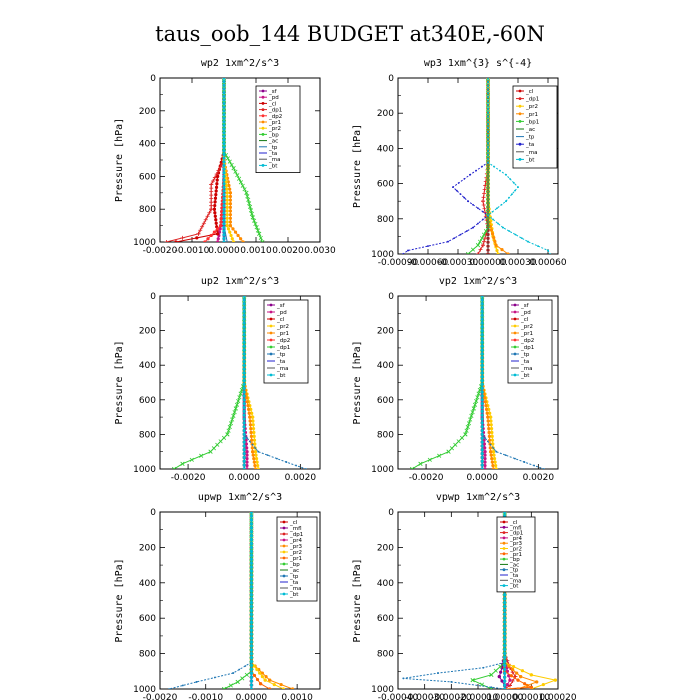 The height and width of the screenshot is (700, 700). What do you see at coordinates (526, 327) in the screenshot?
I see `legend-entry: _pr2` at bounding box center [526, 327].